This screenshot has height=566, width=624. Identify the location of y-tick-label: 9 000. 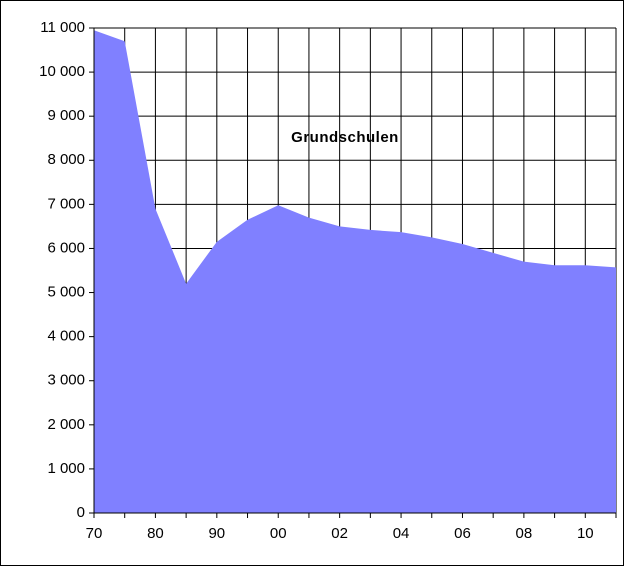
(66, 115).